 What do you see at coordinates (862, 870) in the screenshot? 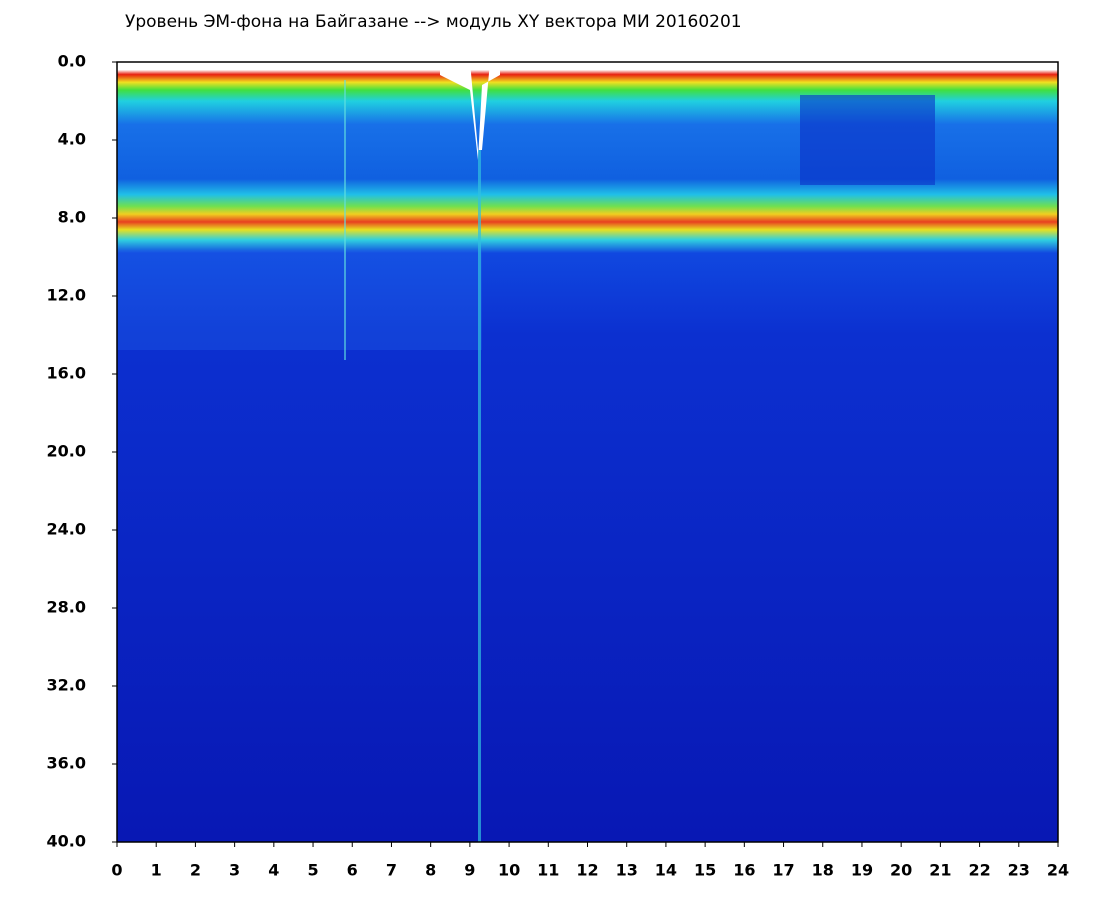
I see `x-tick-label: 19` at bounding box center [862, 870].